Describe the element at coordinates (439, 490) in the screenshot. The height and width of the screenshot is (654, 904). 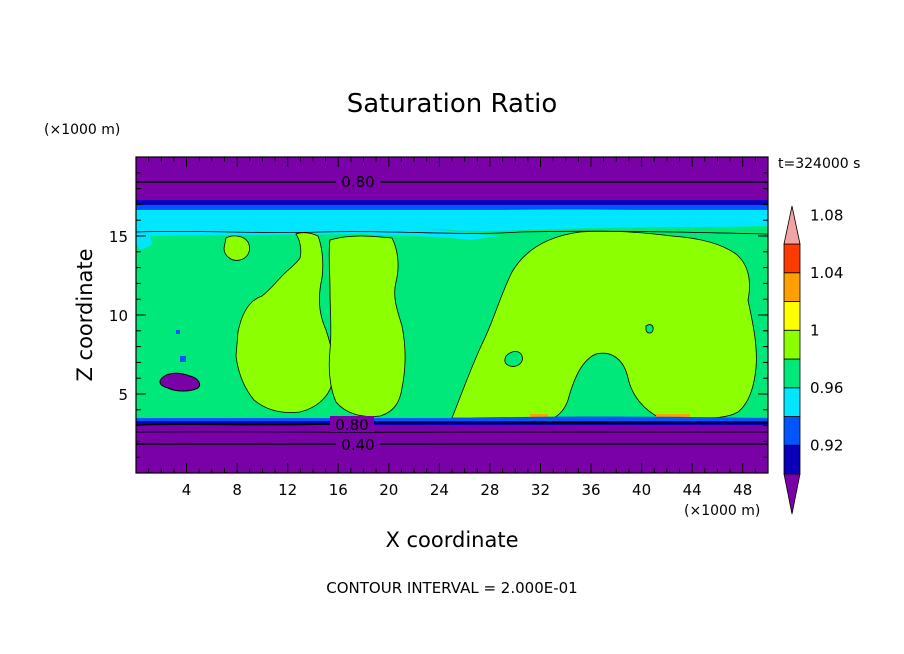
I see `x-tick-label: 24` at that location.